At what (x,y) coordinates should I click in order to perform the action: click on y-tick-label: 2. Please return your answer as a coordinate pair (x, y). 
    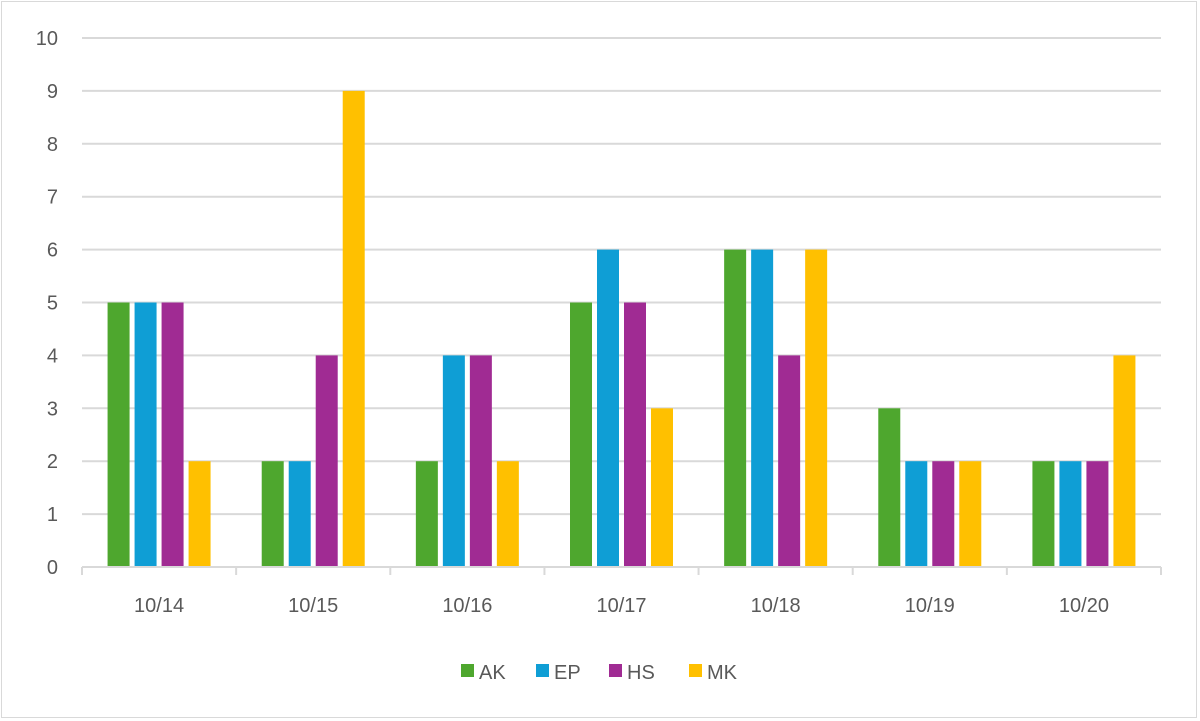
    Looking at the image, I should click on (52, 462).